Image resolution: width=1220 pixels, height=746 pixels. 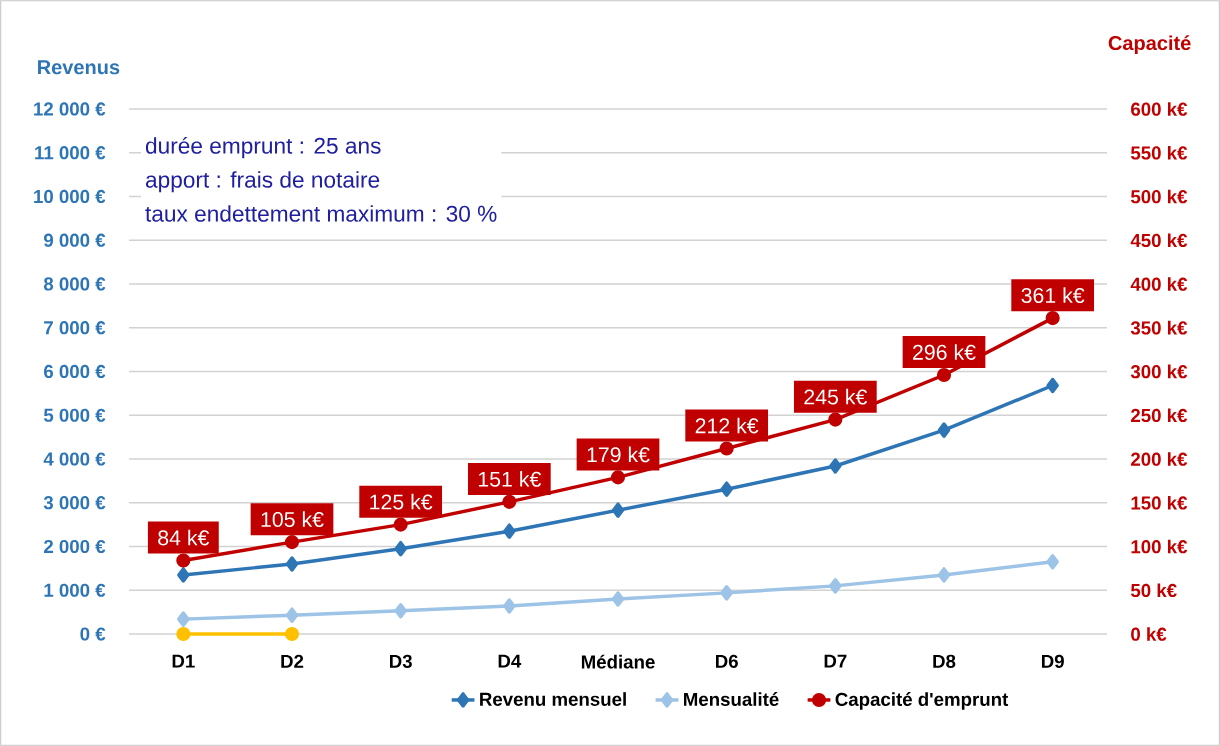 What do you see at coordinates (1159, 152) in the screenshot?
I see `y2-tick-label: 550 k€` at bounding box center [1159, 152].